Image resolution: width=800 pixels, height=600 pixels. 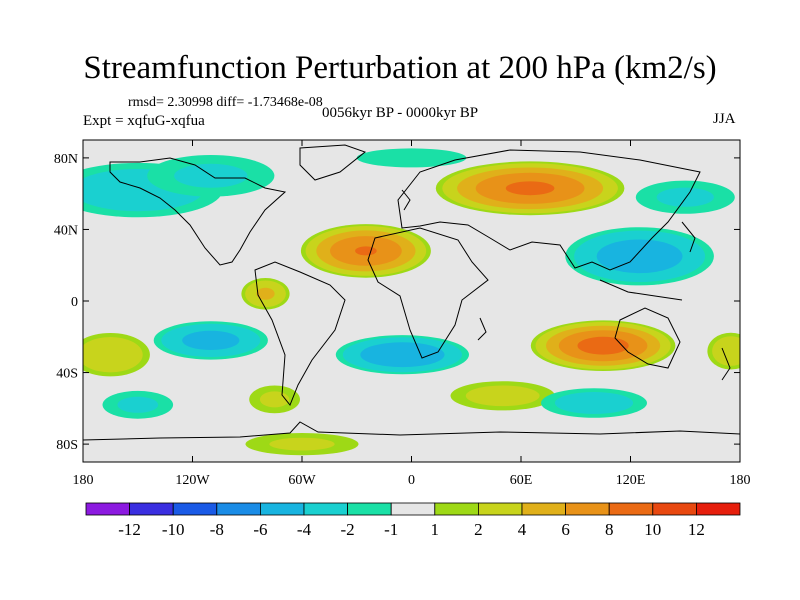 What do you see at coordinates (304, 529) in the screenshot?
I see `colorbar-label-4: -4` at bounding box center [304, 529].